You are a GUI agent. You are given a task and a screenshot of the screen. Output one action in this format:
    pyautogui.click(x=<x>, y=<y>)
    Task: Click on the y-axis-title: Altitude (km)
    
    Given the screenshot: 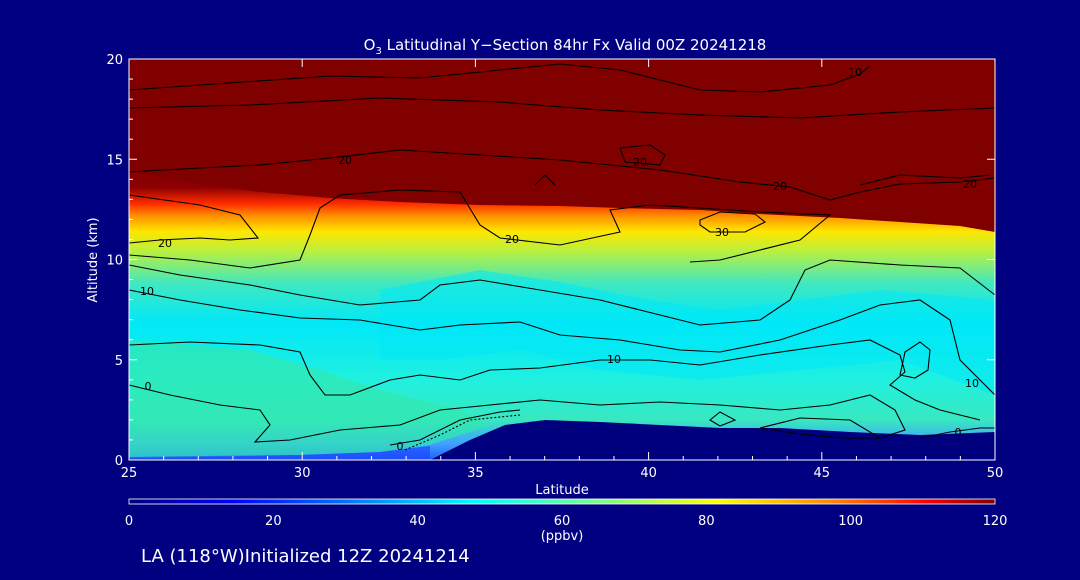 What is the action you would take?
    pyautogui.click(x=93, y=259)
    